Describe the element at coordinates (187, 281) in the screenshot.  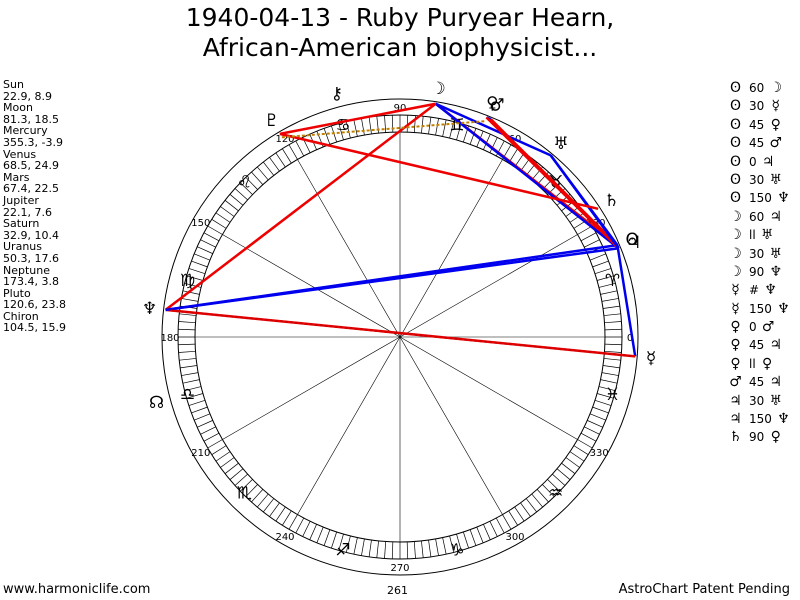
I see `zodiac-sign-icon: ♍` at that location.